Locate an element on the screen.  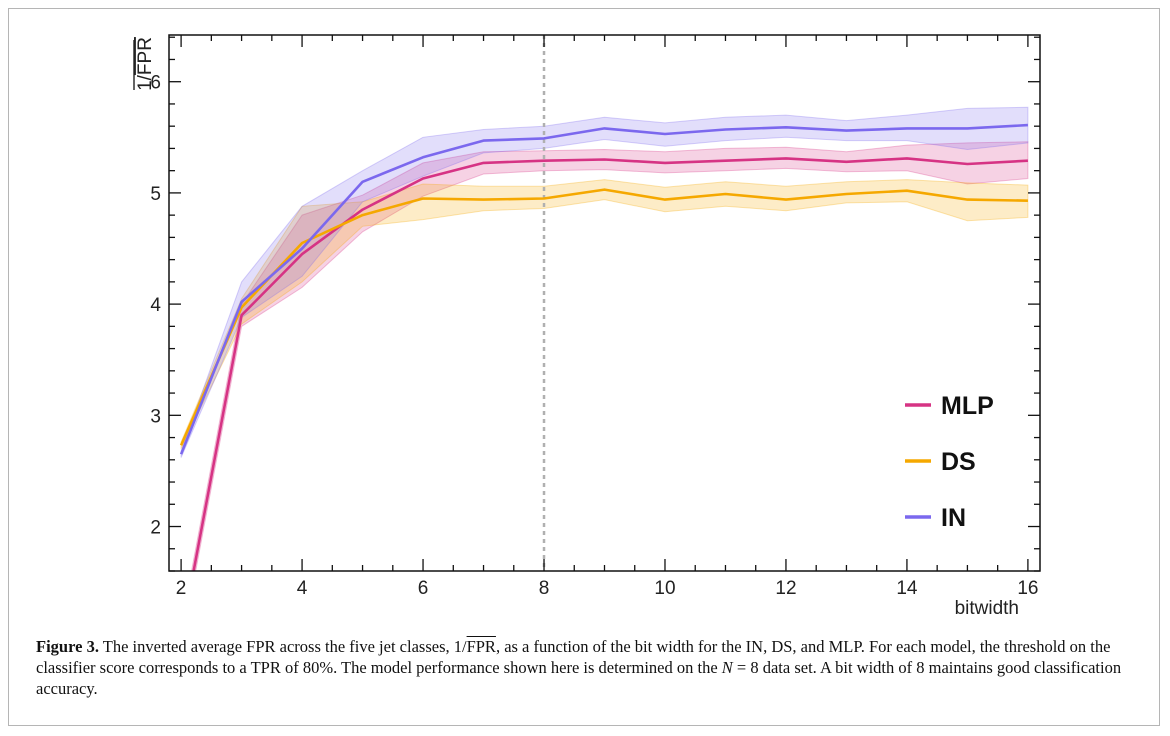
y-axis-label: 1/FPR is located at coordinates (145, 64).